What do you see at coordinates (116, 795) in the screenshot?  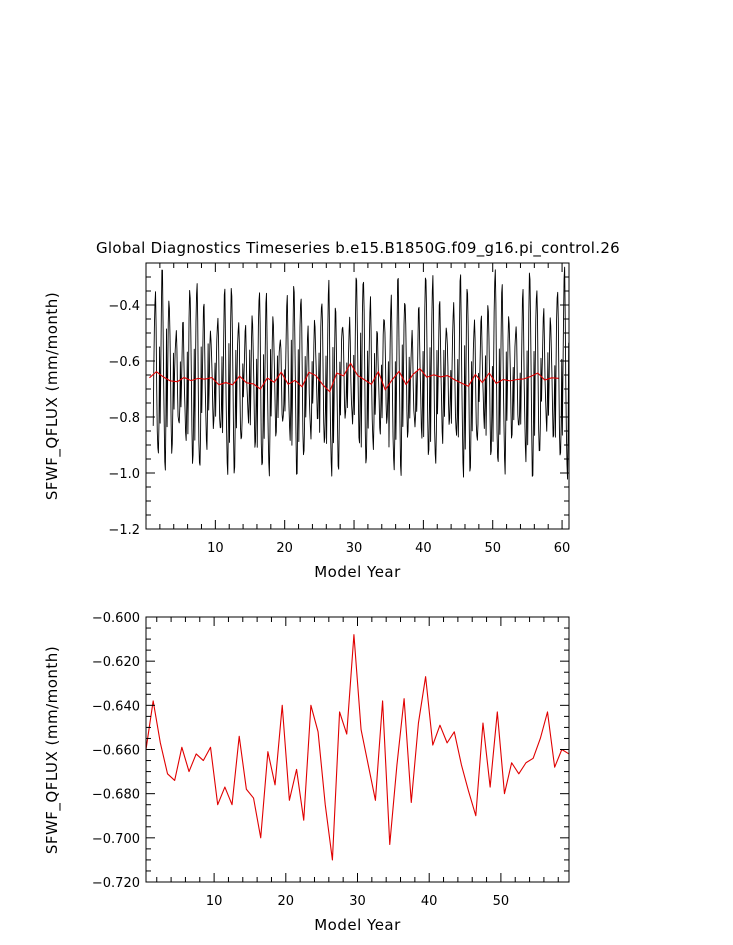 I see `y-tick-label: −0.680` at bounding box center [116, 795].